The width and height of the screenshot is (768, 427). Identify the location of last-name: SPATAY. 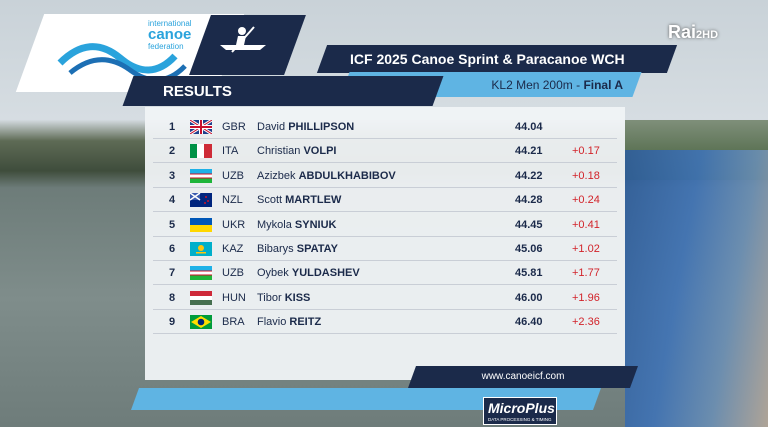
(317, 249).